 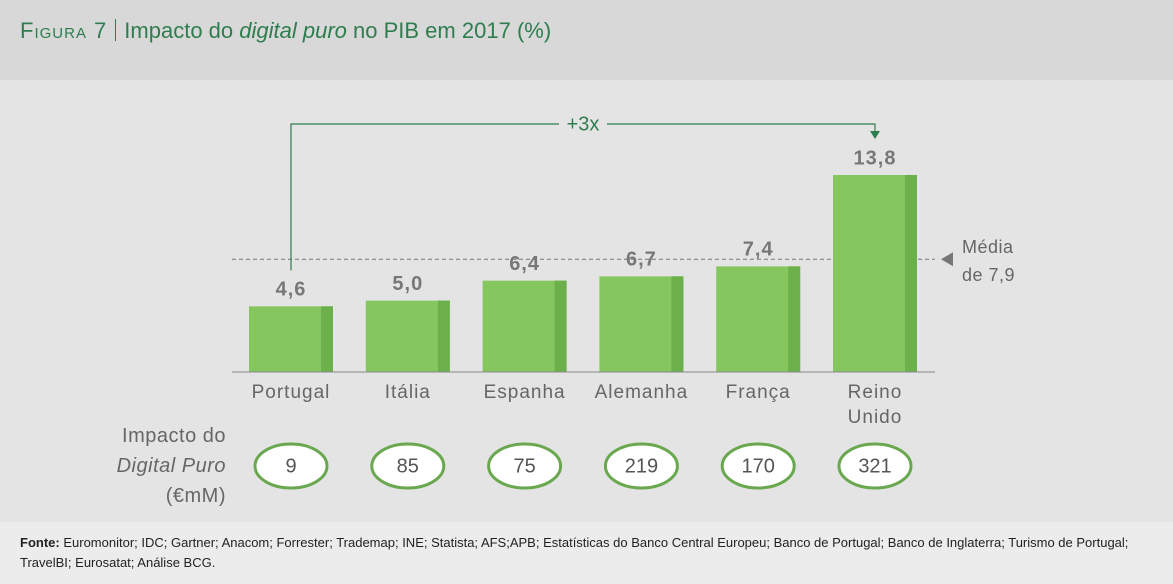 I want to click on impact-value: 321, so click(x=874, y=466).